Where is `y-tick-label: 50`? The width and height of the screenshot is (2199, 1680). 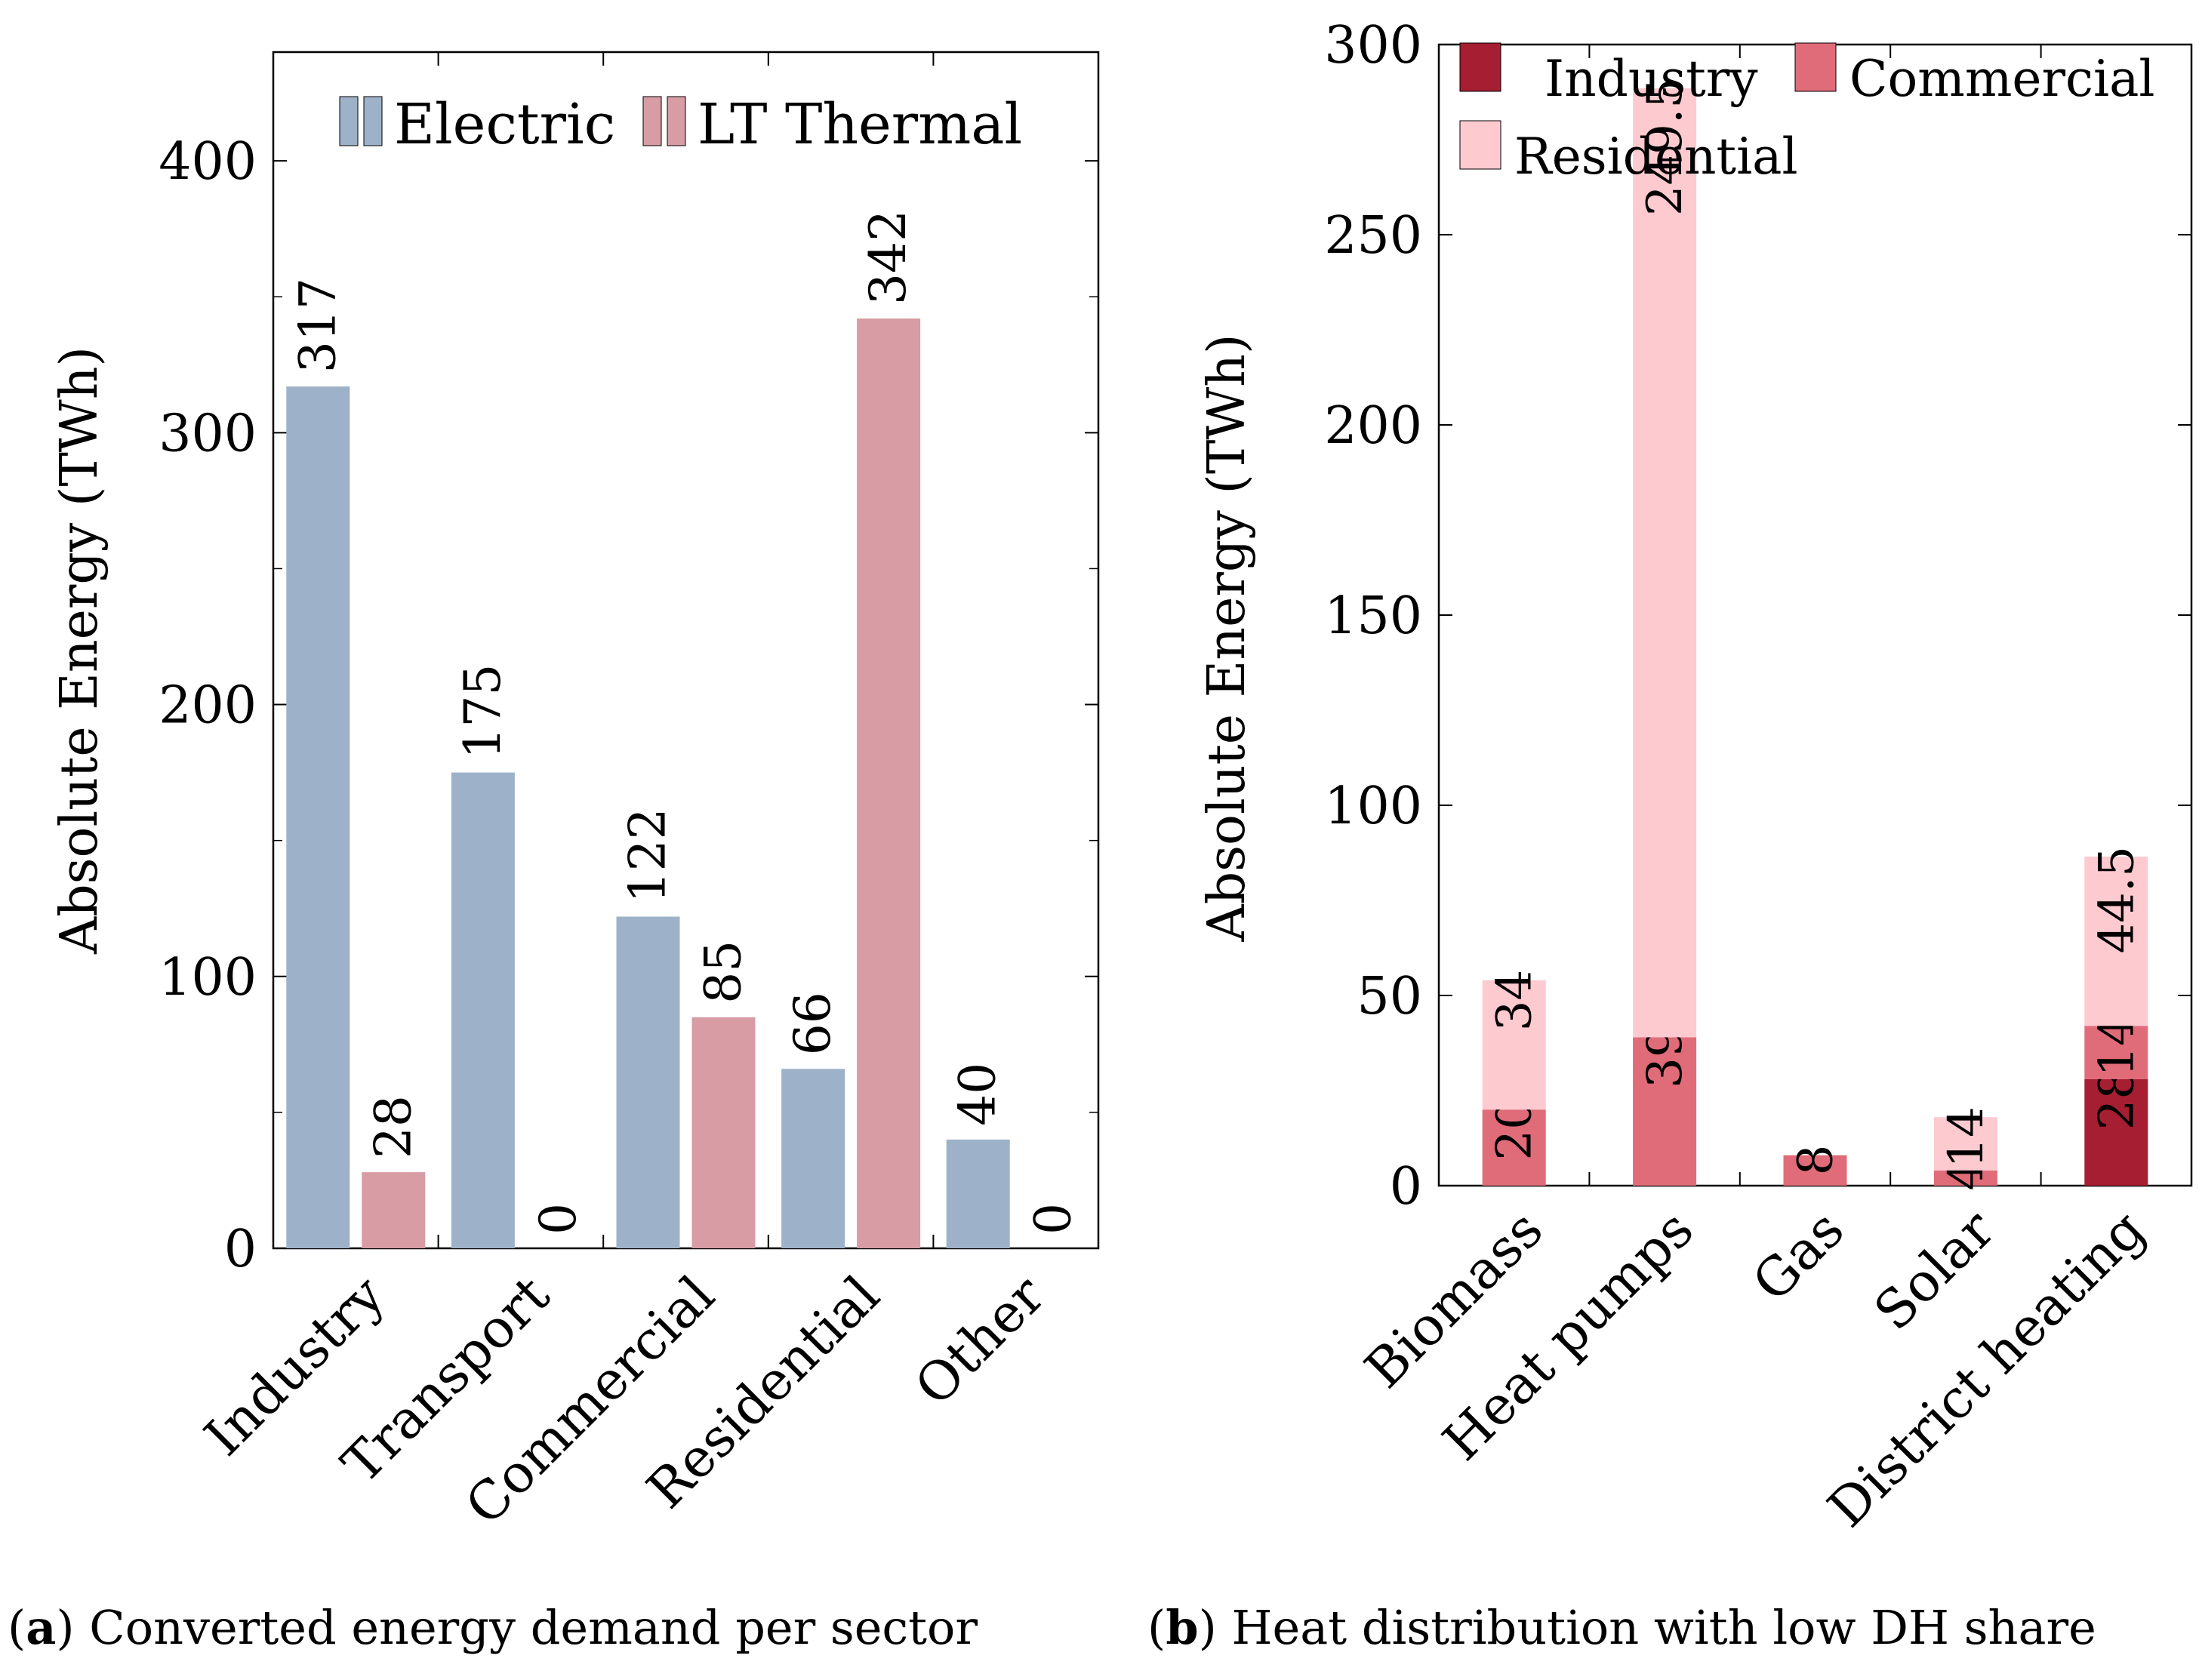
y-tick-label: 50 is located at coordinates (1389, 996).